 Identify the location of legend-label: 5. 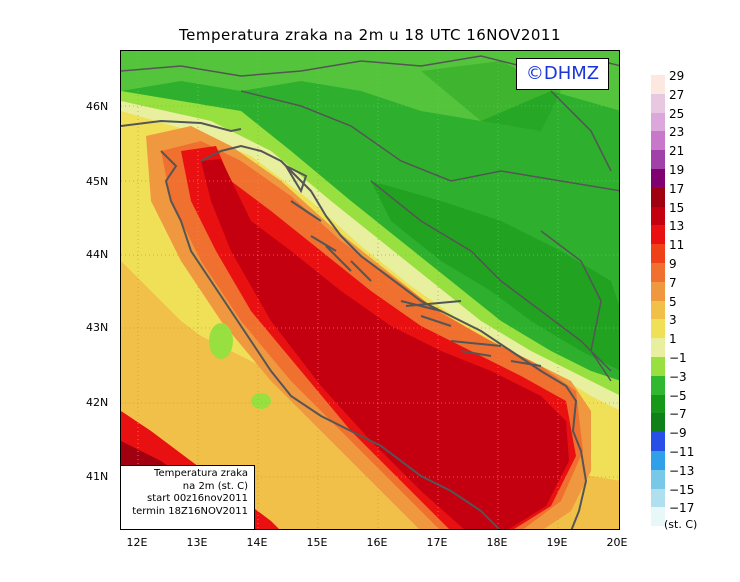
(673, 301).